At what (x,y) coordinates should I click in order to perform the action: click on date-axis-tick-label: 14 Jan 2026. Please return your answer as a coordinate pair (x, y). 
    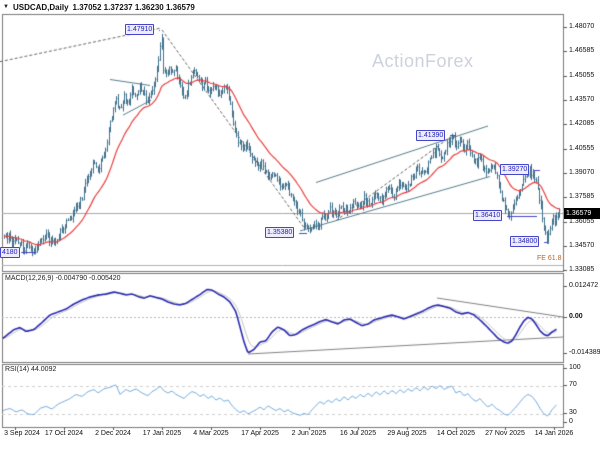
    Looking at the image, I should click on (554, 433).